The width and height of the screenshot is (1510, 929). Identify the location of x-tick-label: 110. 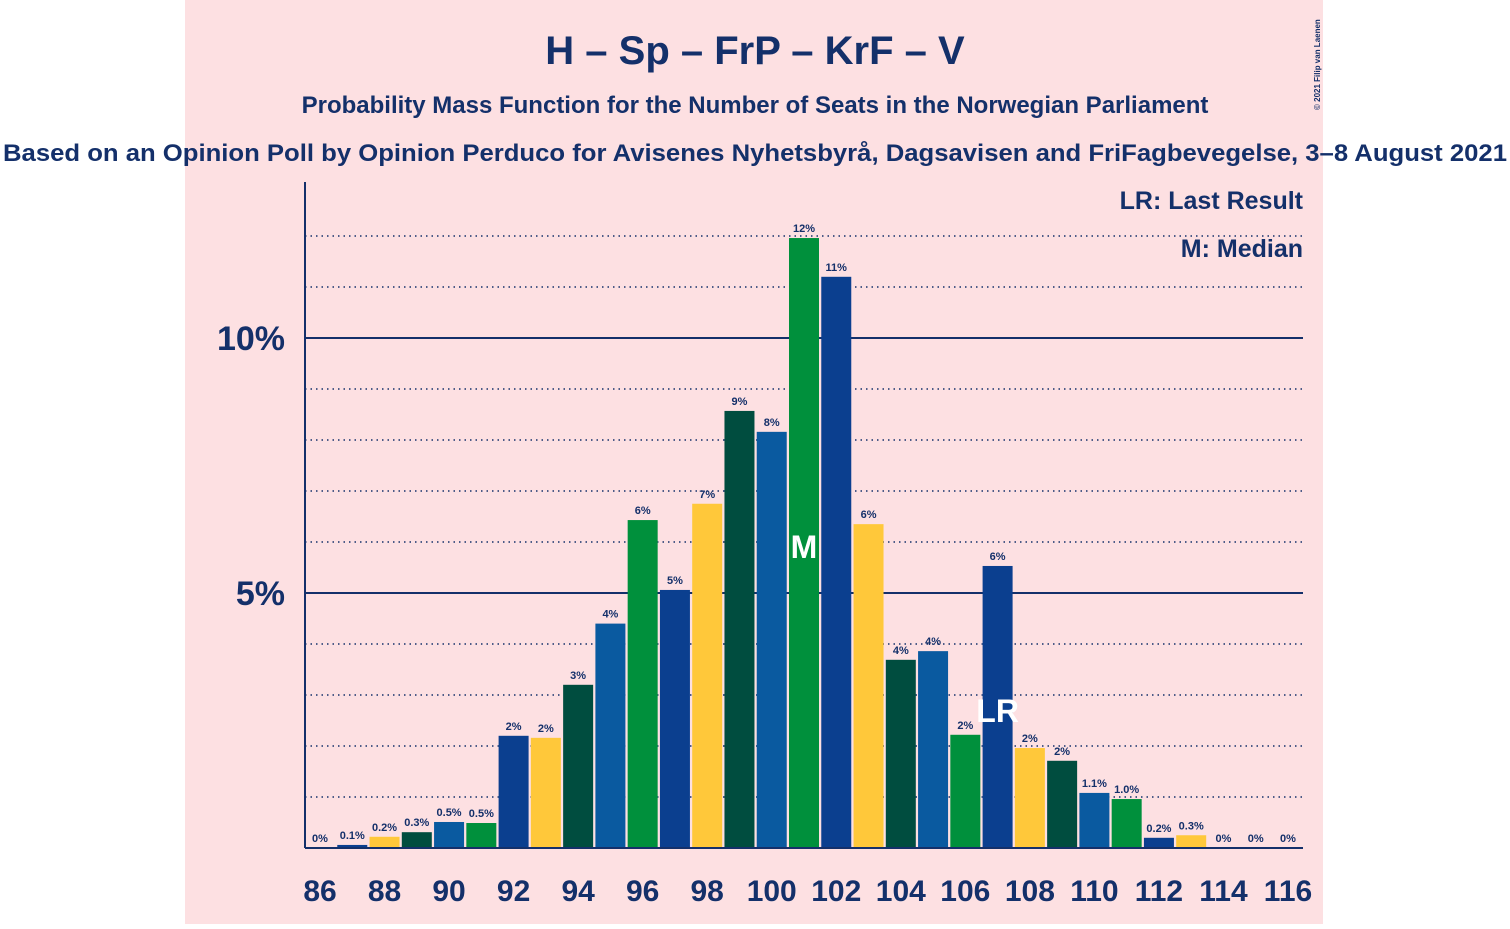
(1094, 891).